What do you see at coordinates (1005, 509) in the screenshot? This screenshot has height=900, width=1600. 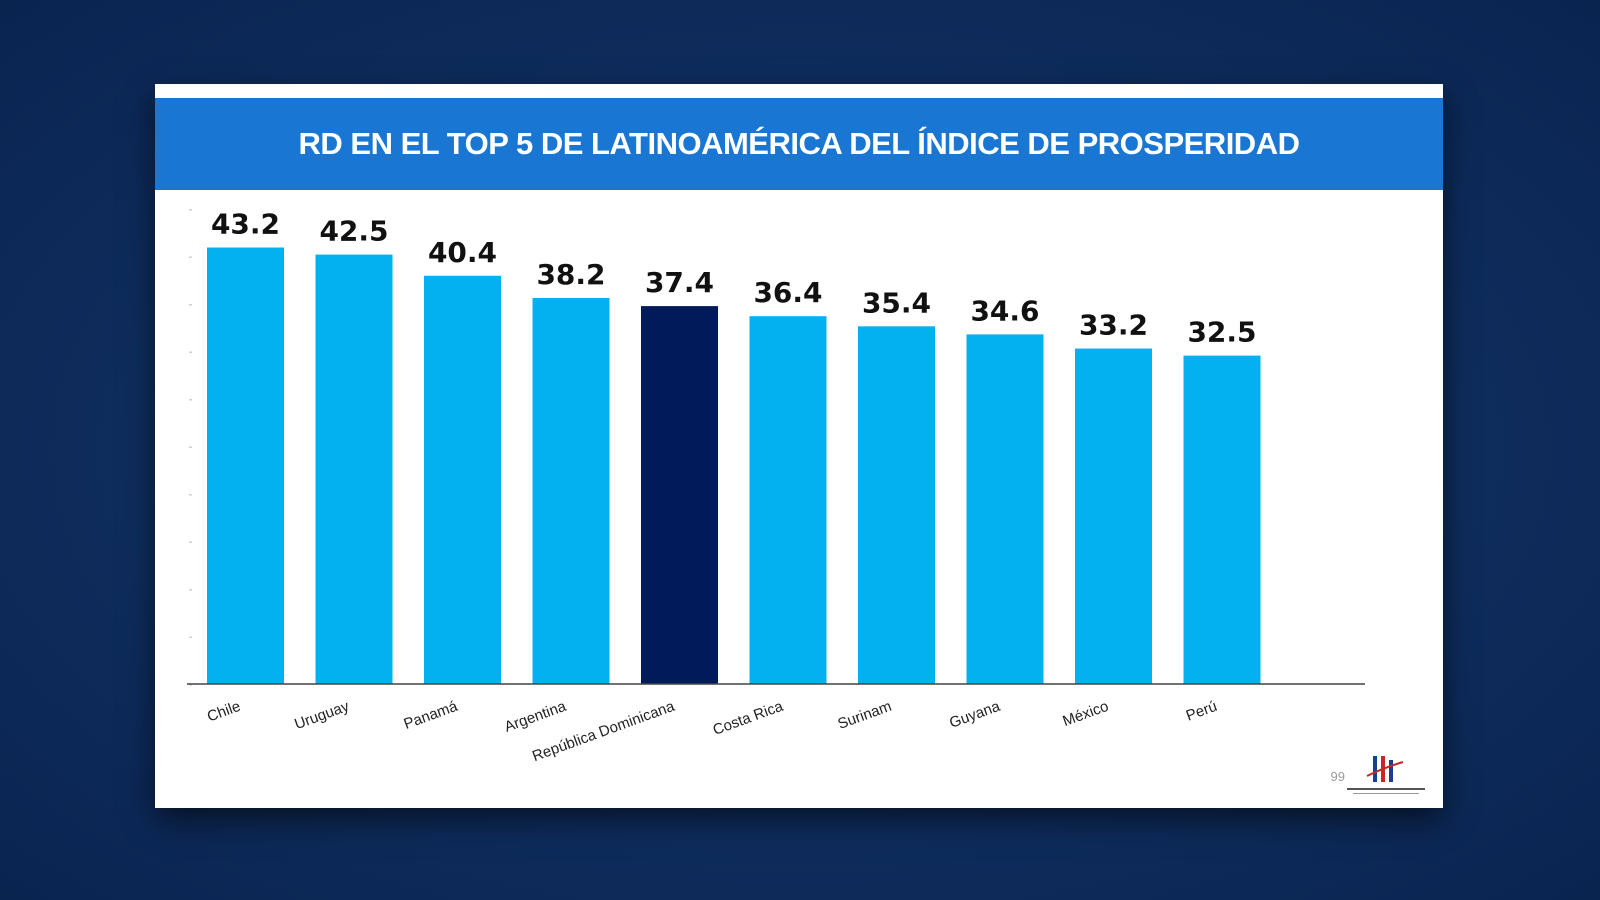 I see `bar-guyana` at bounding box center [1005, 509].